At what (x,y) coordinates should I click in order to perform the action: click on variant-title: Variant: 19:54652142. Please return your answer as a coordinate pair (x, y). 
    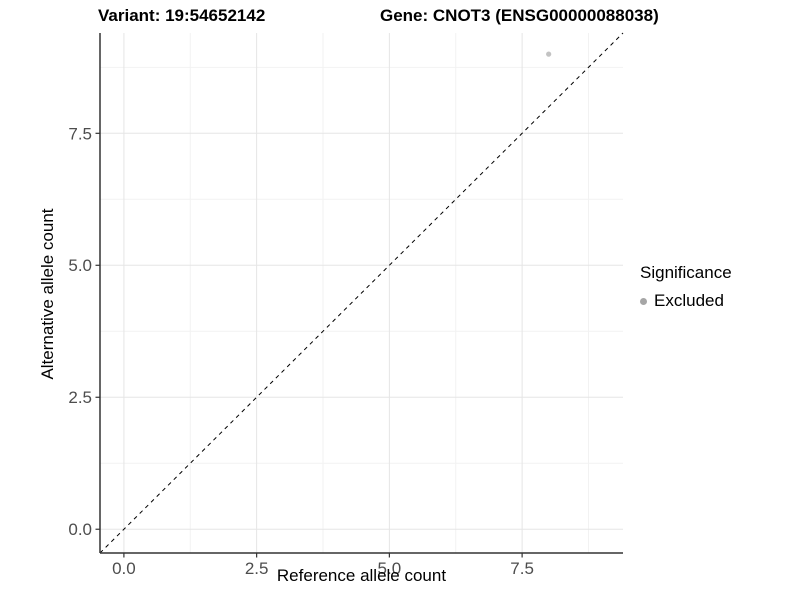
    Looking at the image, I should click on (182, 15).